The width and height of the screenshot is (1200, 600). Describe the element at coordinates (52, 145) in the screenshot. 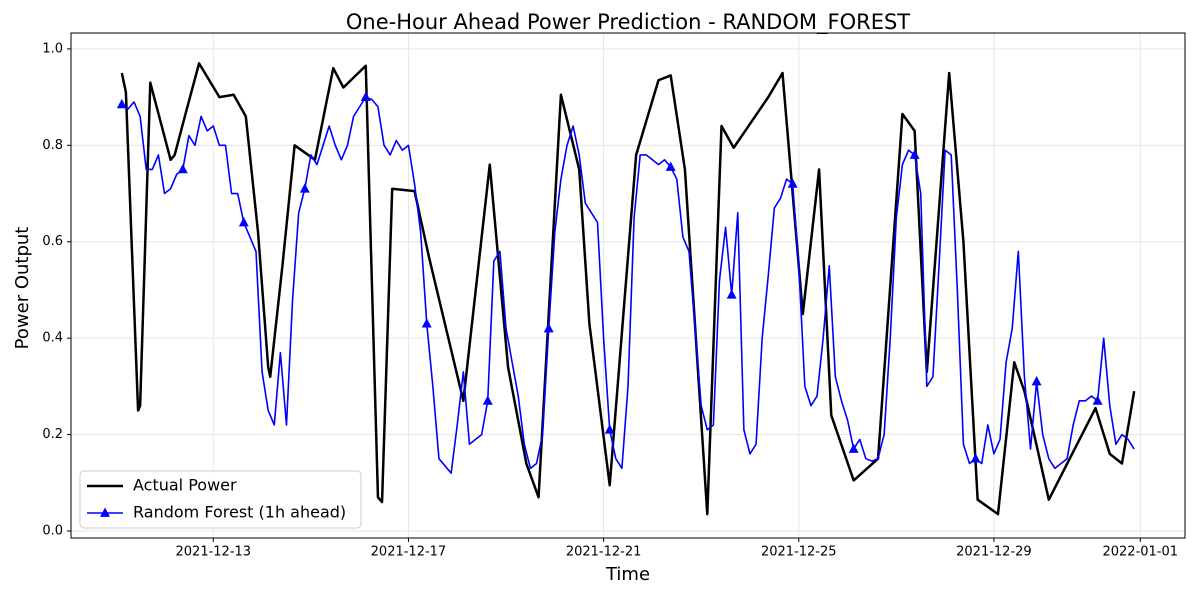

I see `y-tick-label: 0.8` at that location.